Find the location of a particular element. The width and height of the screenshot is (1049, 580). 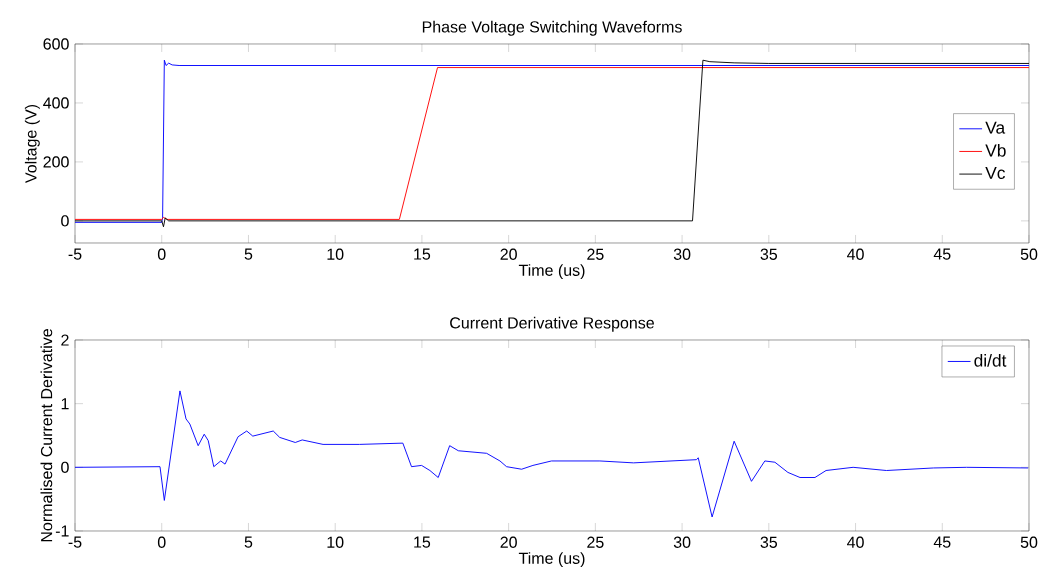

y-axis-title: Normalised Current Derivative is located at coordinates (46, 435).